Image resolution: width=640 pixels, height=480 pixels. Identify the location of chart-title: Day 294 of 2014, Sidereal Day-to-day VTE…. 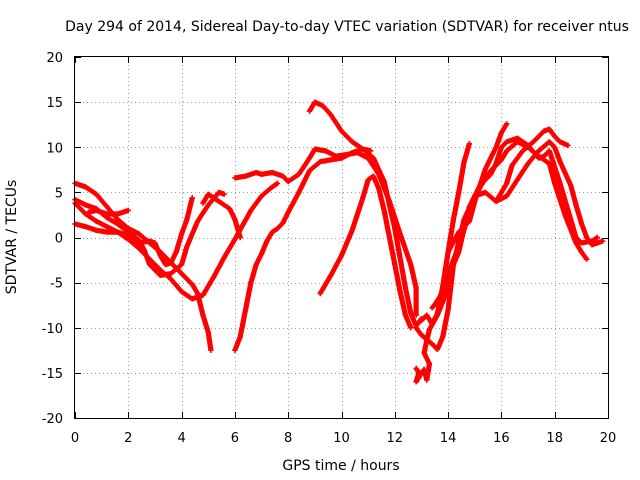
(347, 27).